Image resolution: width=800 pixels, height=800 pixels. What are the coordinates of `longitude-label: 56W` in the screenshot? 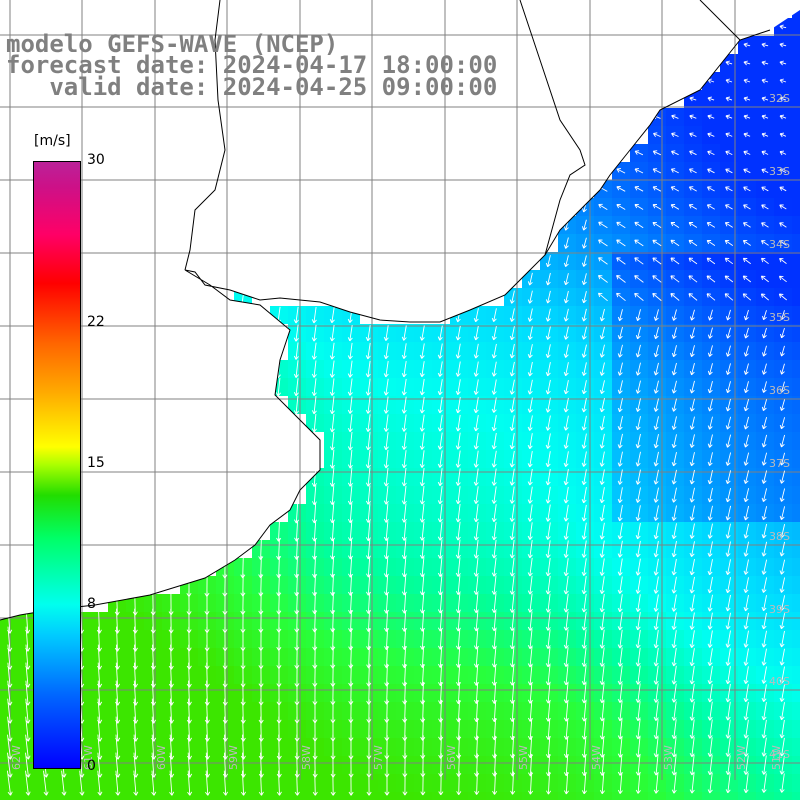 It's located at (451, 757).